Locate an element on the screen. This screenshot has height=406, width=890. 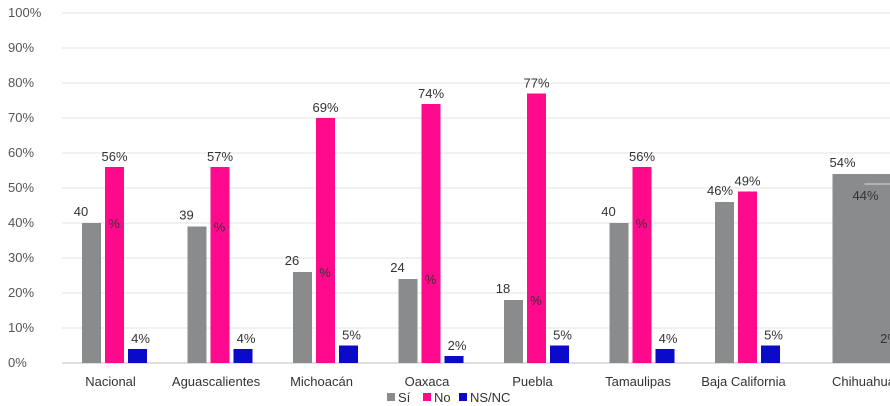
legend-swatch-nsnc is located at coordinates (463, 397).